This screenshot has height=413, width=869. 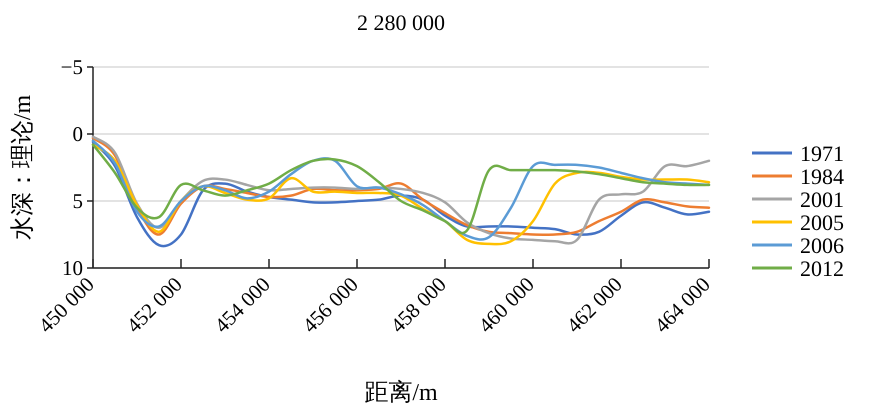 I want to click on y-axis-title: 水深：理论/m, so click(x=23, y=167).